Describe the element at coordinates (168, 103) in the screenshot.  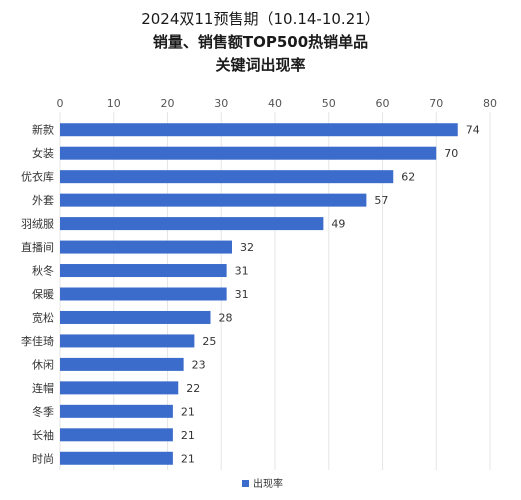
I see `x-tick-label: 20` at that location.